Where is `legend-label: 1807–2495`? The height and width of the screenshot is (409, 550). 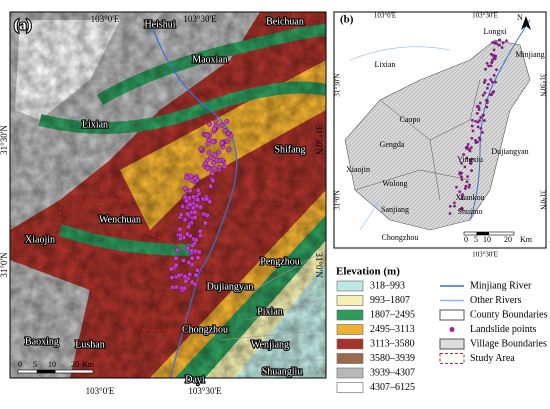
legend-label: 1807–2495 is located at coordinates (392, 314).